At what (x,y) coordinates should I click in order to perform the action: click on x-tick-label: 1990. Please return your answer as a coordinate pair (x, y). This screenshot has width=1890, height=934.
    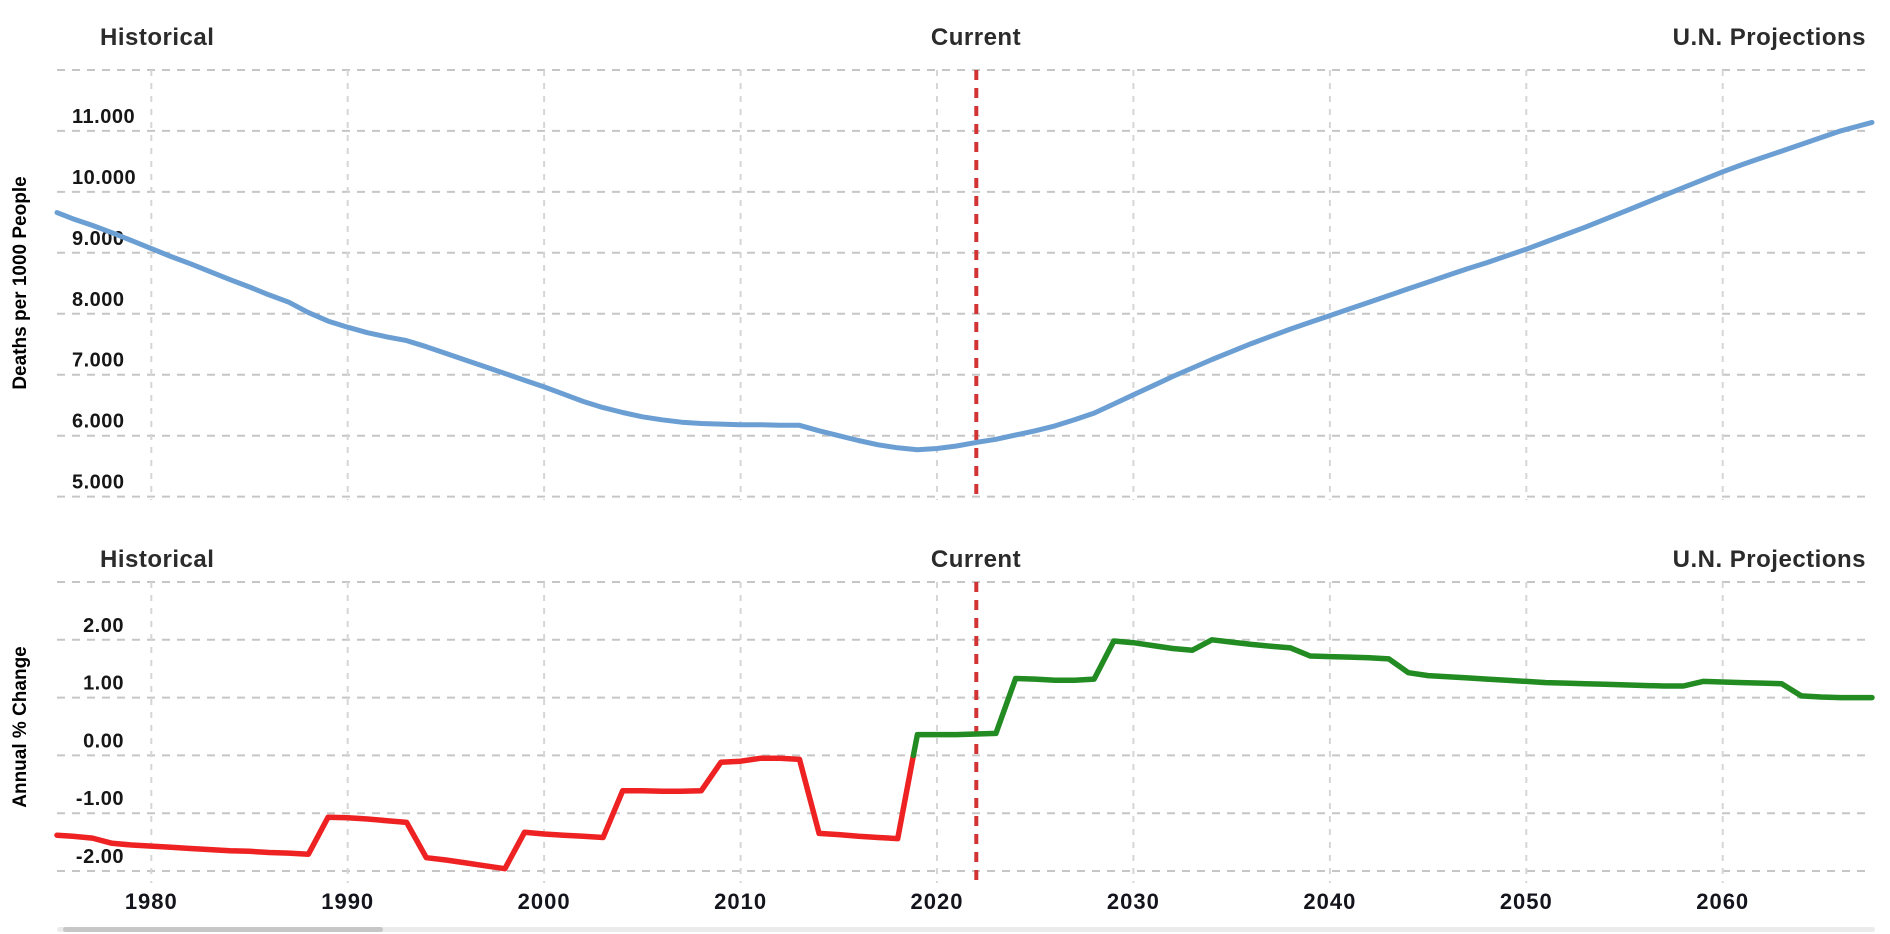
    Looking at the image, I should click on (347, 901).